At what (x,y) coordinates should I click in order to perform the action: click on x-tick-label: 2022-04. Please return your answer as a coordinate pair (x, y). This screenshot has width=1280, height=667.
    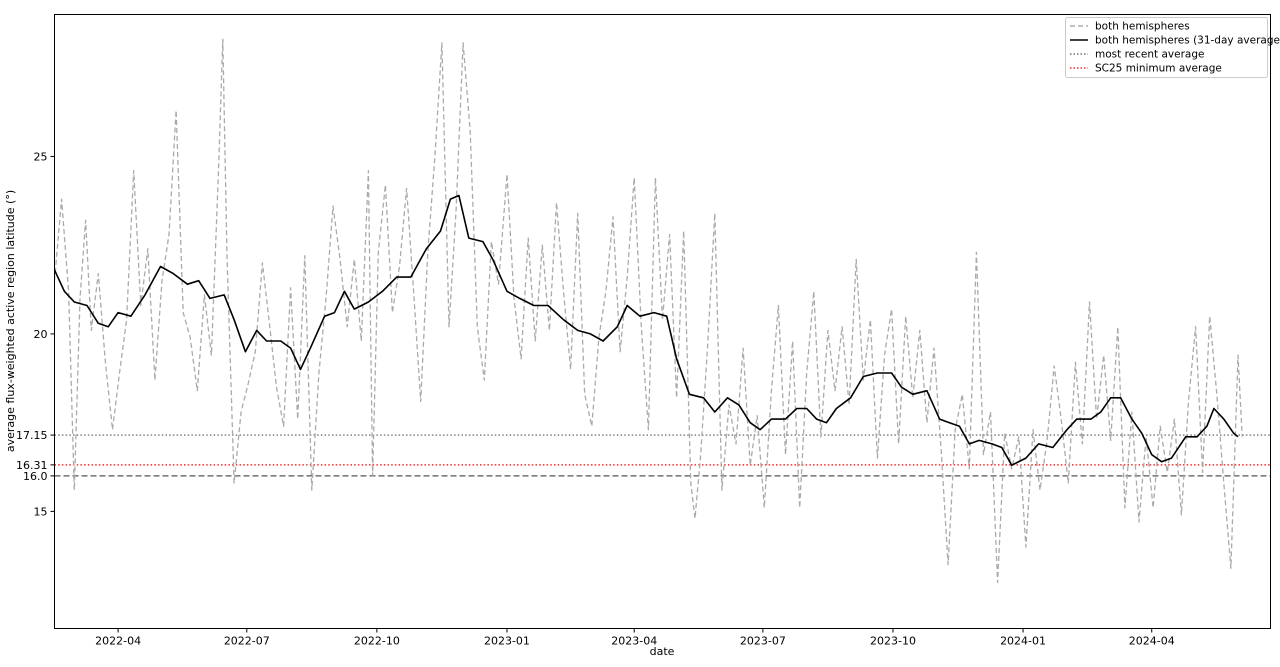
    Looking at the image, I should click on (118, 641).